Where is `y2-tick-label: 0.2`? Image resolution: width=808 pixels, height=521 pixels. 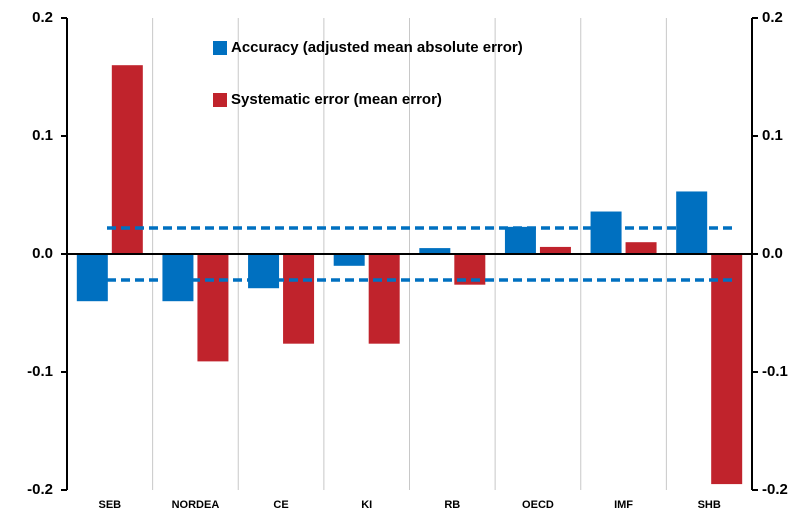
y2-tick-label: 0.2 is located at coordinates (772, 17).